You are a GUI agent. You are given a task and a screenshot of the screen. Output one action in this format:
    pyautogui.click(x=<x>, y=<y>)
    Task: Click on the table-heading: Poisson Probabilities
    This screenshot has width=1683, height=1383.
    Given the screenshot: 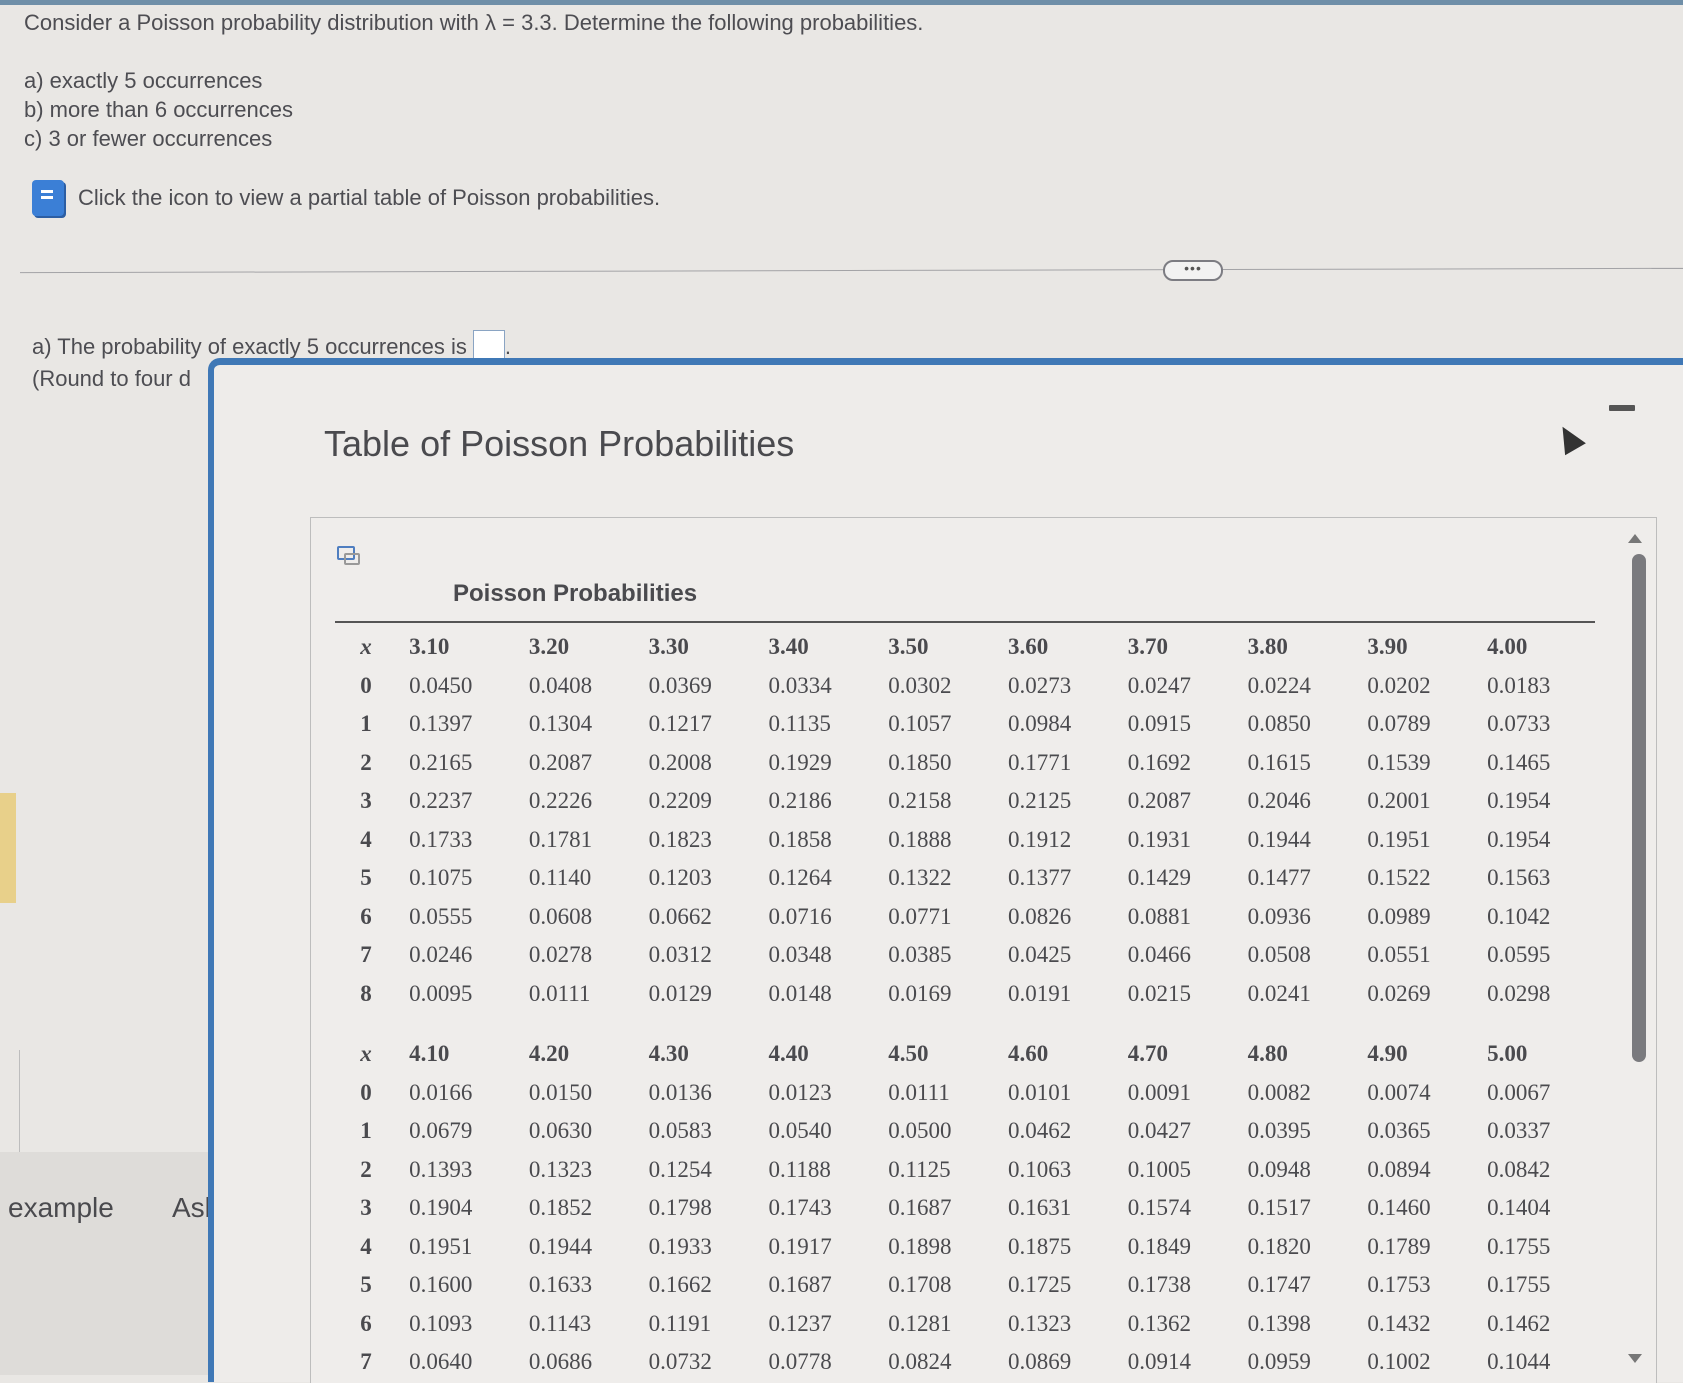 What is the action you would take?
    pyautogui.click(x=575, y=593)
    